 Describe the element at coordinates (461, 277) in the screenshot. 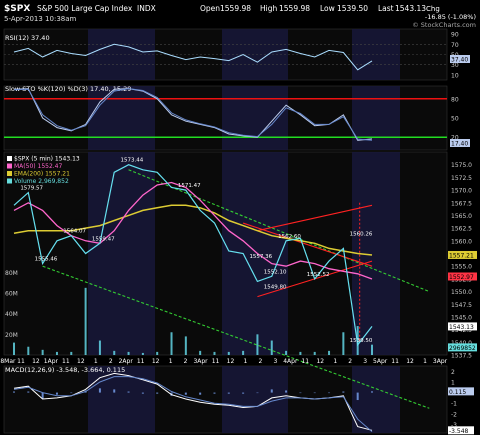

I see `value-flag-text: 1552.97` at that location.